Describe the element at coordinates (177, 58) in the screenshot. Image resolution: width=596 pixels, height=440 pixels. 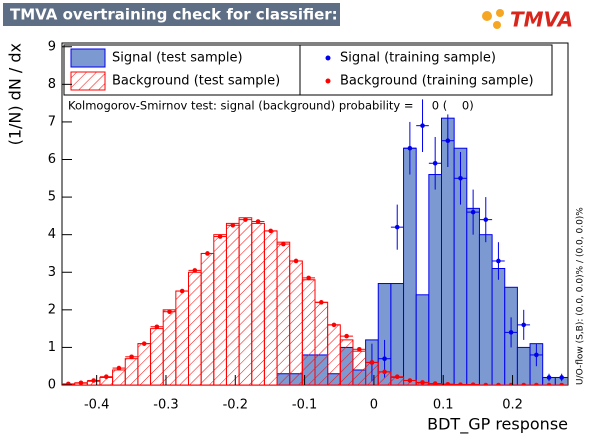
I see `legend-label: Signal (test sample)` at that location.